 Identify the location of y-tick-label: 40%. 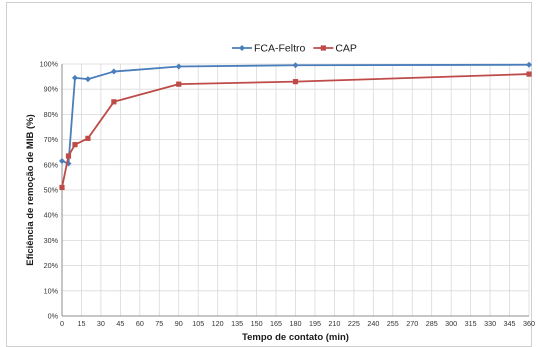
(51, 215).